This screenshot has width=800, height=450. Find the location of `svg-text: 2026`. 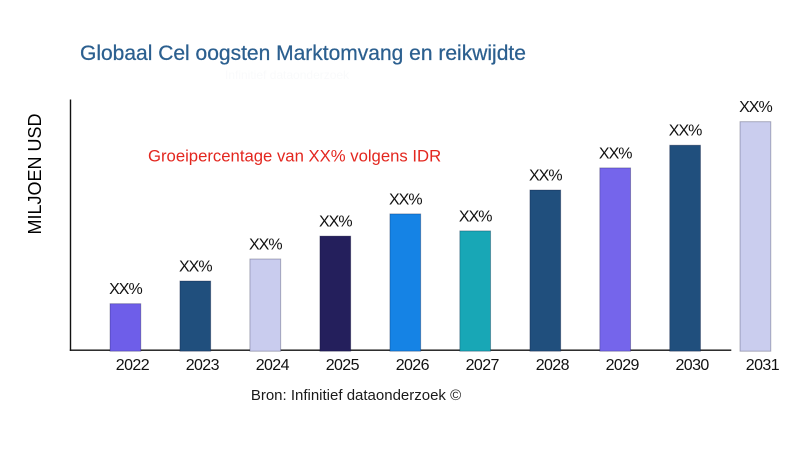

svg-text: 2026 is located at coordinates (413, 365).